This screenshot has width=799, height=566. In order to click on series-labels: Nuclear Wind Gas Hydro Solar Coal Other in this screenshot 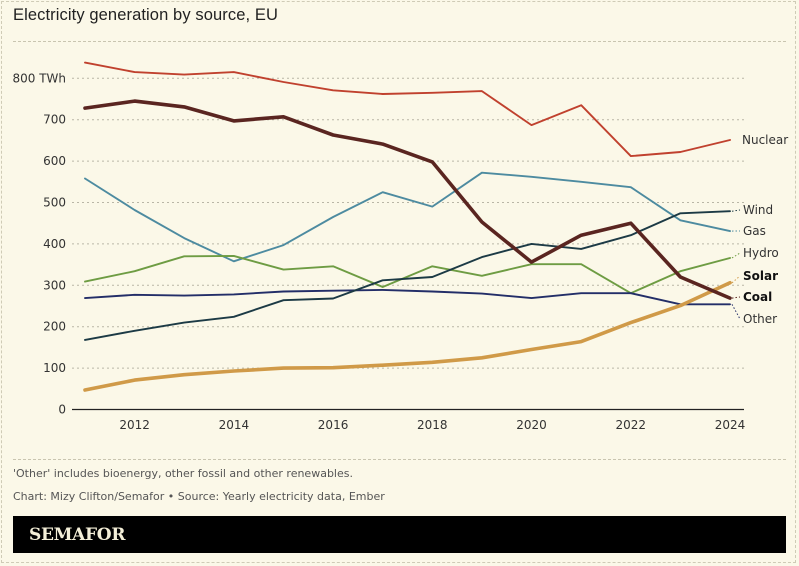, I will do `click(759, 229)`.